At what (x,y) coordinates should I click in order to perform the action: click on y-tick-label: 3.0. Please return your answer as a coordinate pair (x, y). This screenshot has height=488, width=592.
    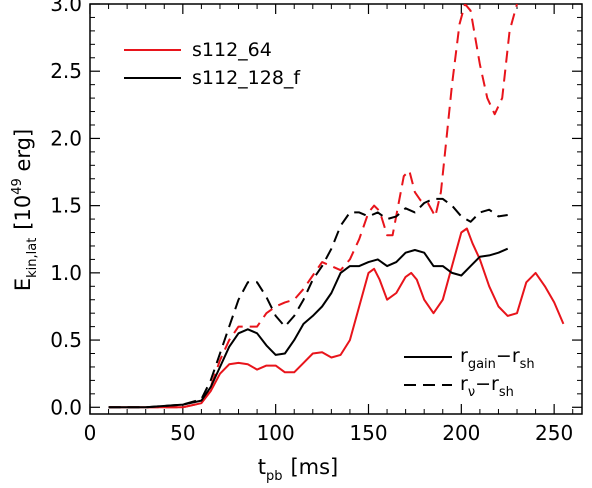
    Looking at the image, I should click on (66, 8).